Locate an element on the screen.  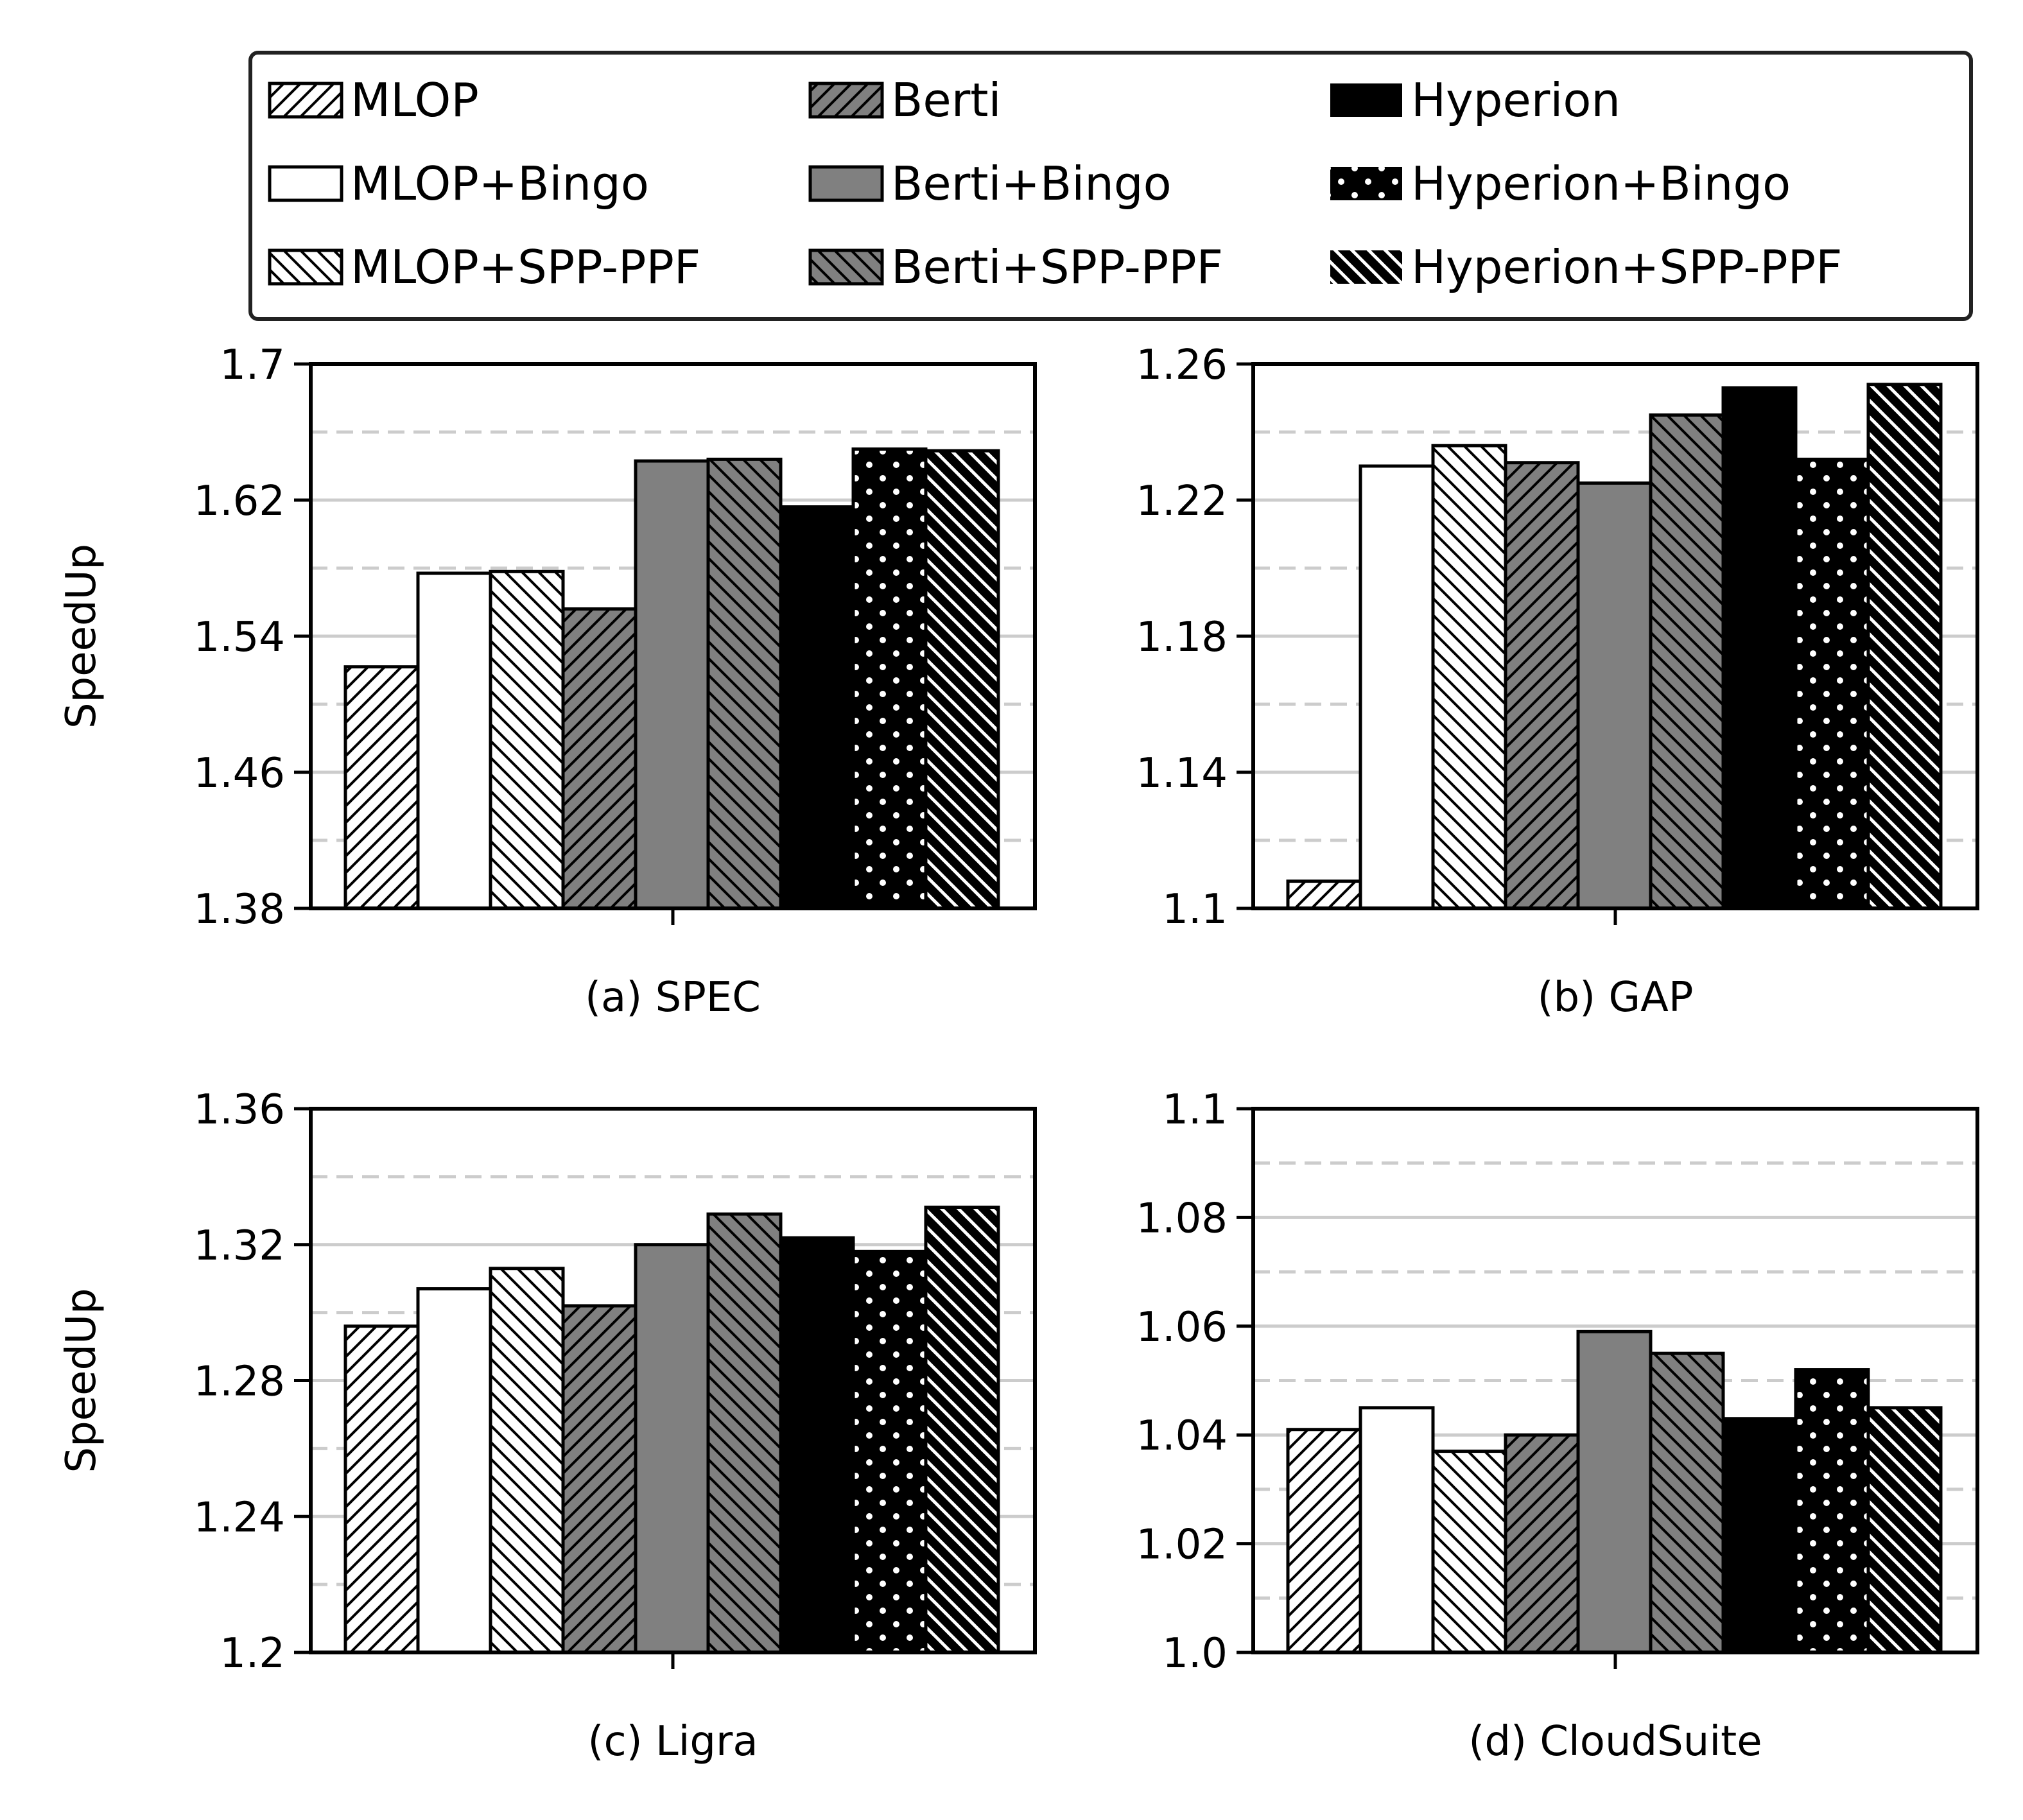
x-axis-label: (a) SPEC is located at coordinates (673, 997).